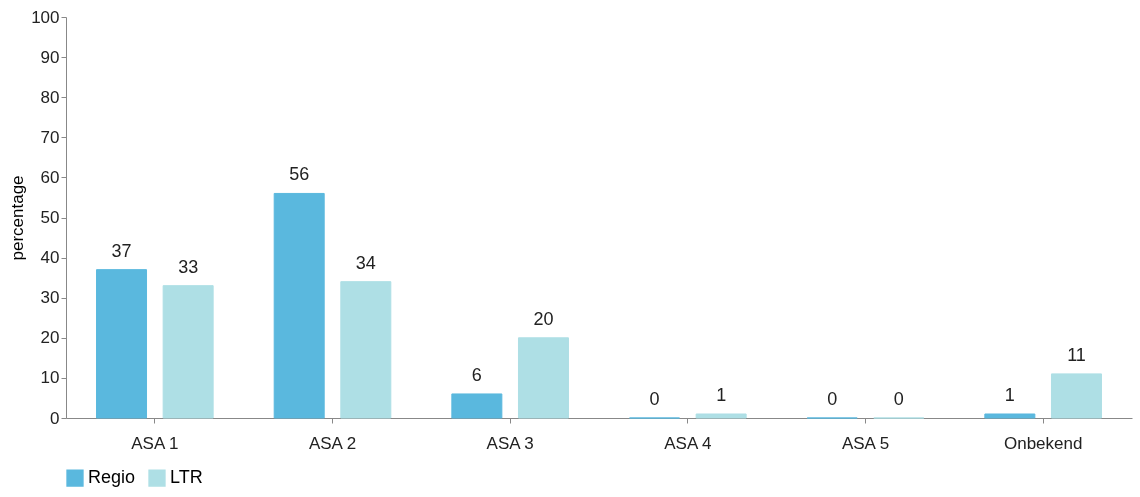  What do you see at coordinates (543, 318) in the screenshot?
I see `data-label: 20` at bounding box center [543, 318].